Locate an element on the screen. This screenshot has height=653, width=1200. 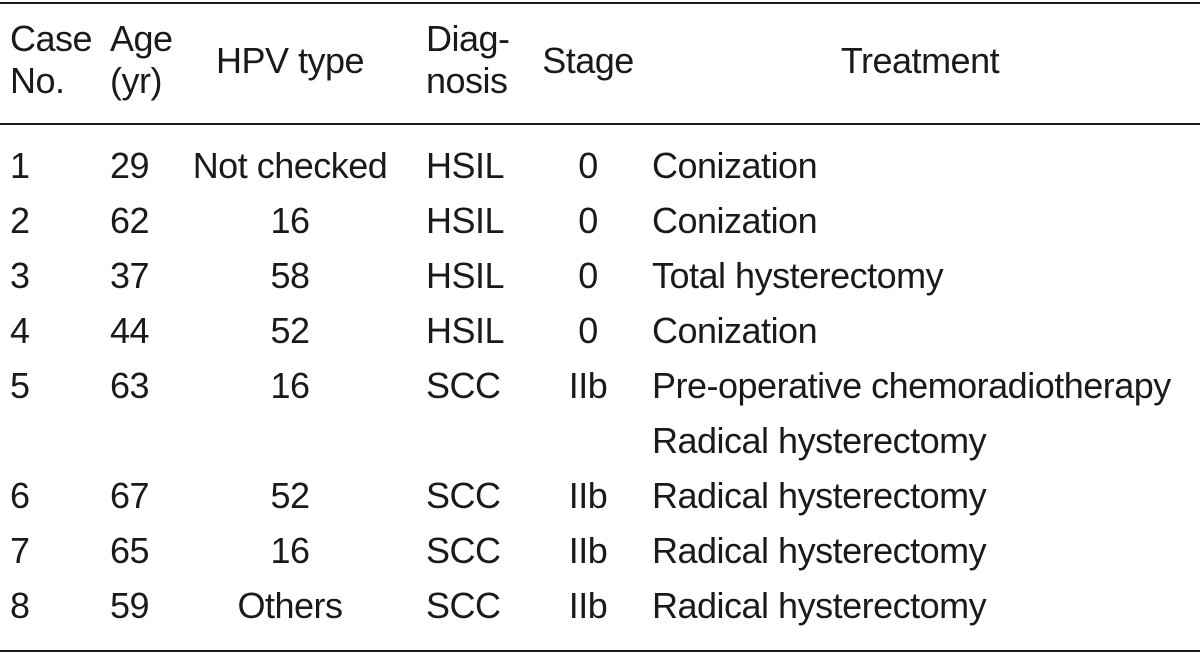
table-top-rule is located at coordinates (600, 3).